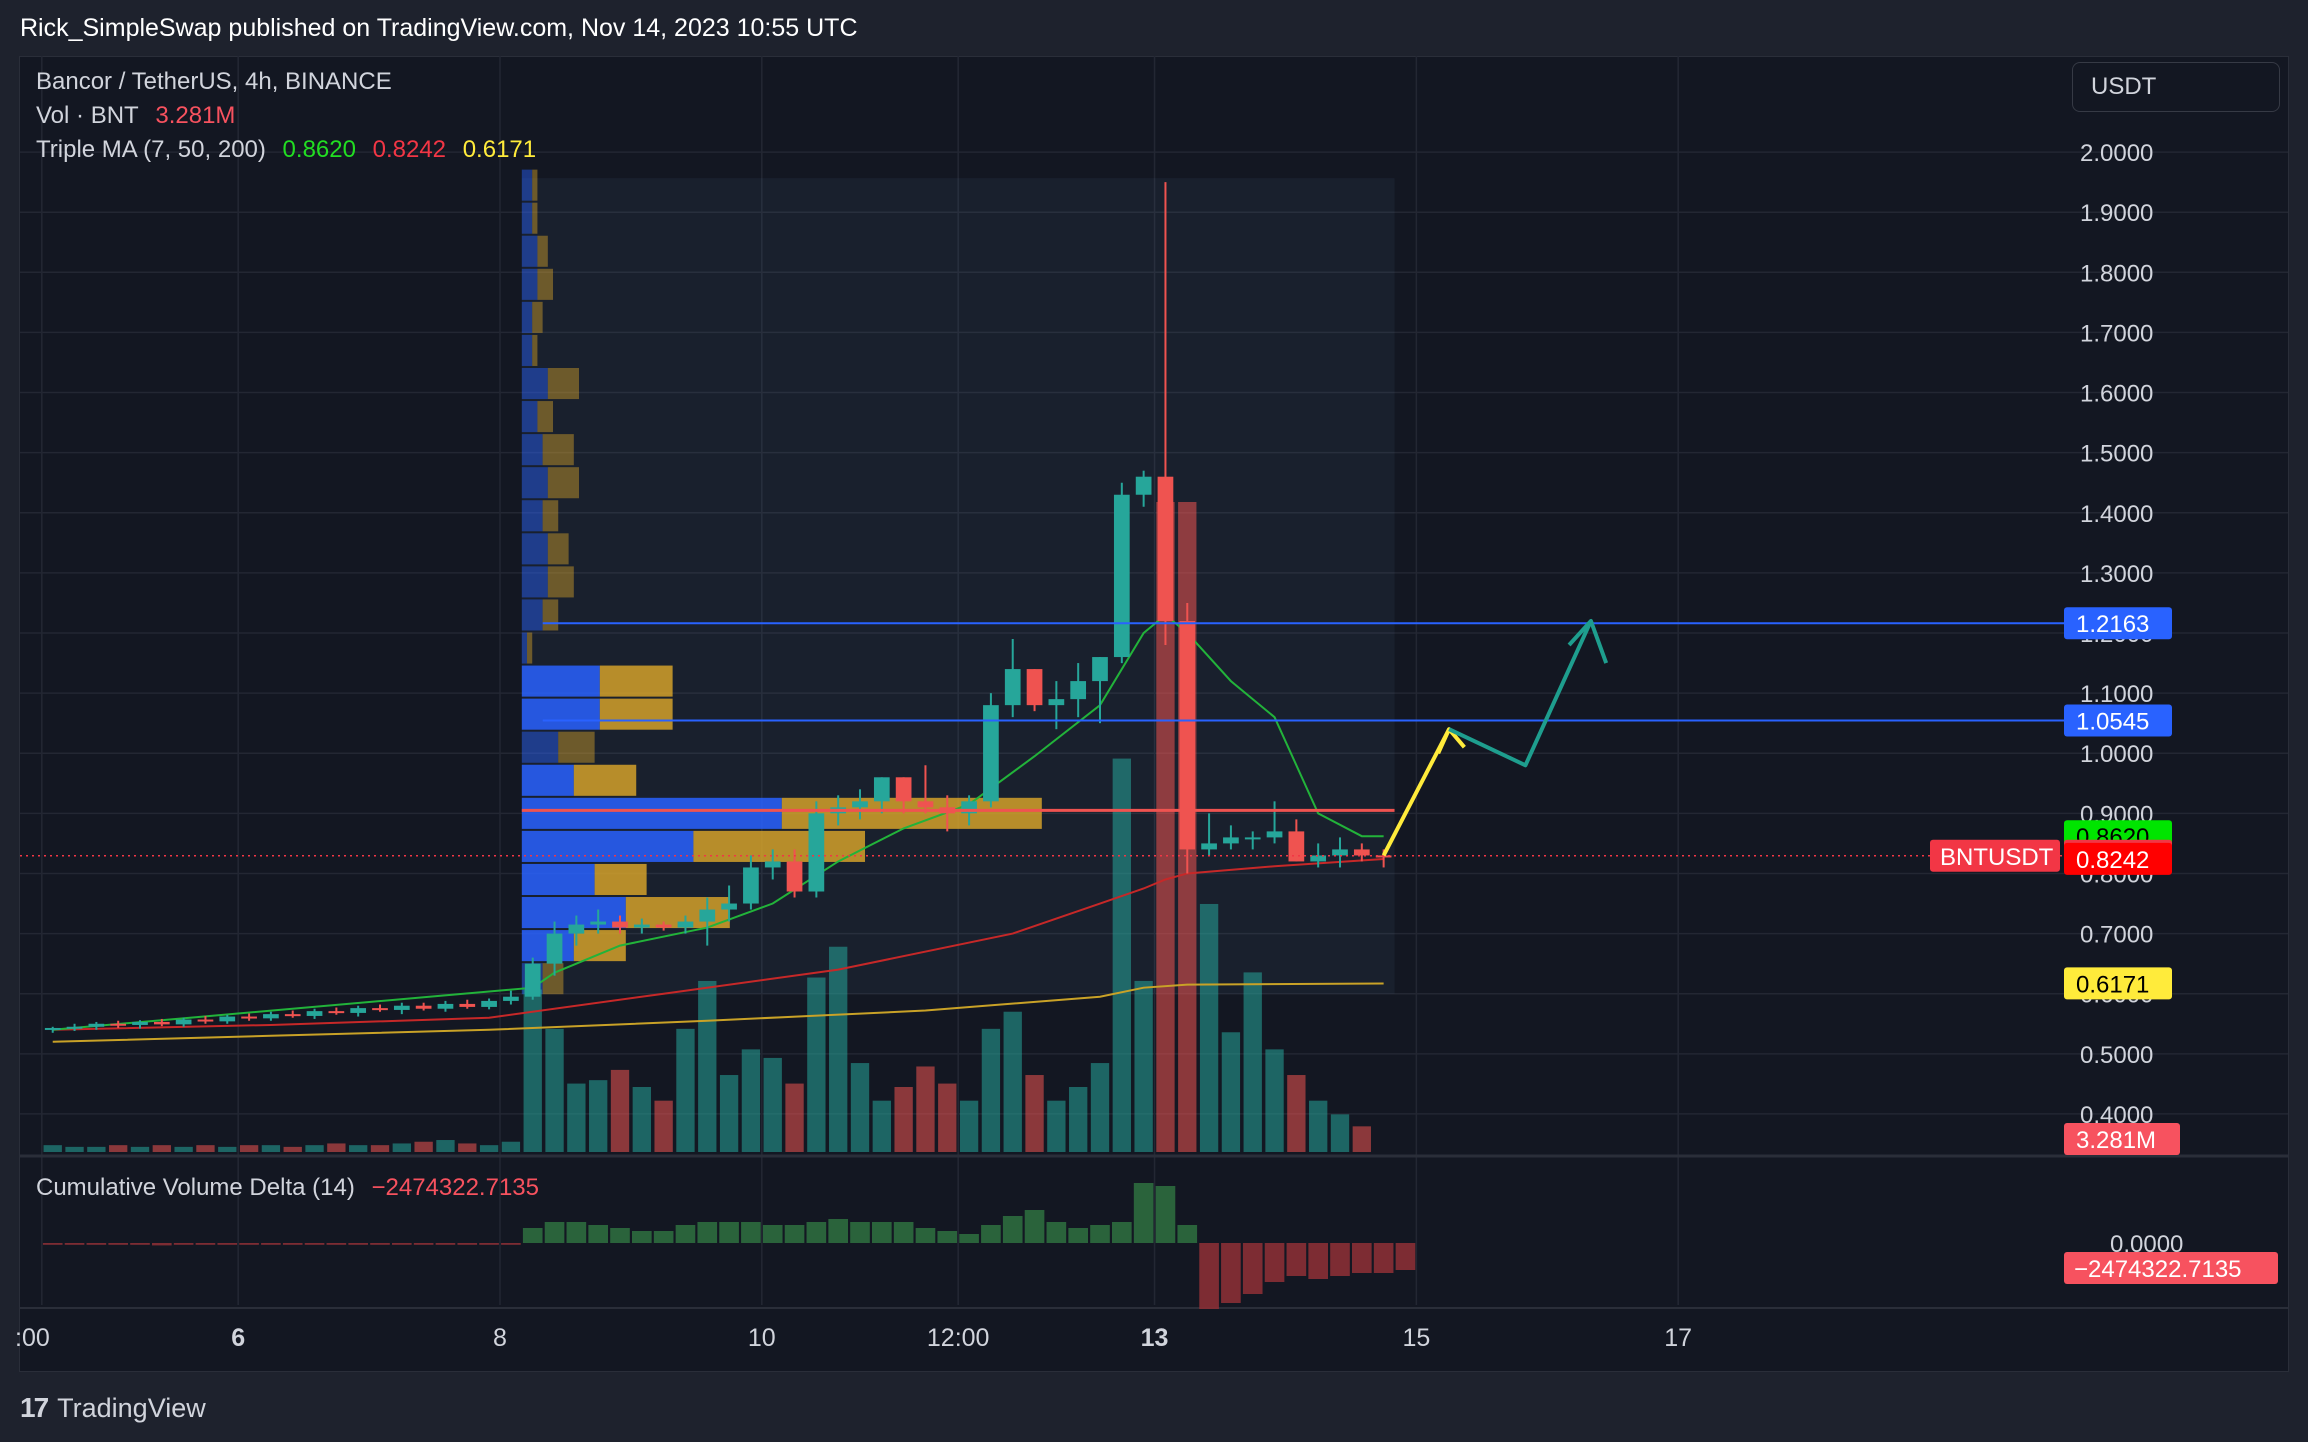 This screenshot has width=2308, height=1442. Describe the element at coordinates (2112, 984) in the screenshot. I see `price-badge-text: 0.6171` at that location.